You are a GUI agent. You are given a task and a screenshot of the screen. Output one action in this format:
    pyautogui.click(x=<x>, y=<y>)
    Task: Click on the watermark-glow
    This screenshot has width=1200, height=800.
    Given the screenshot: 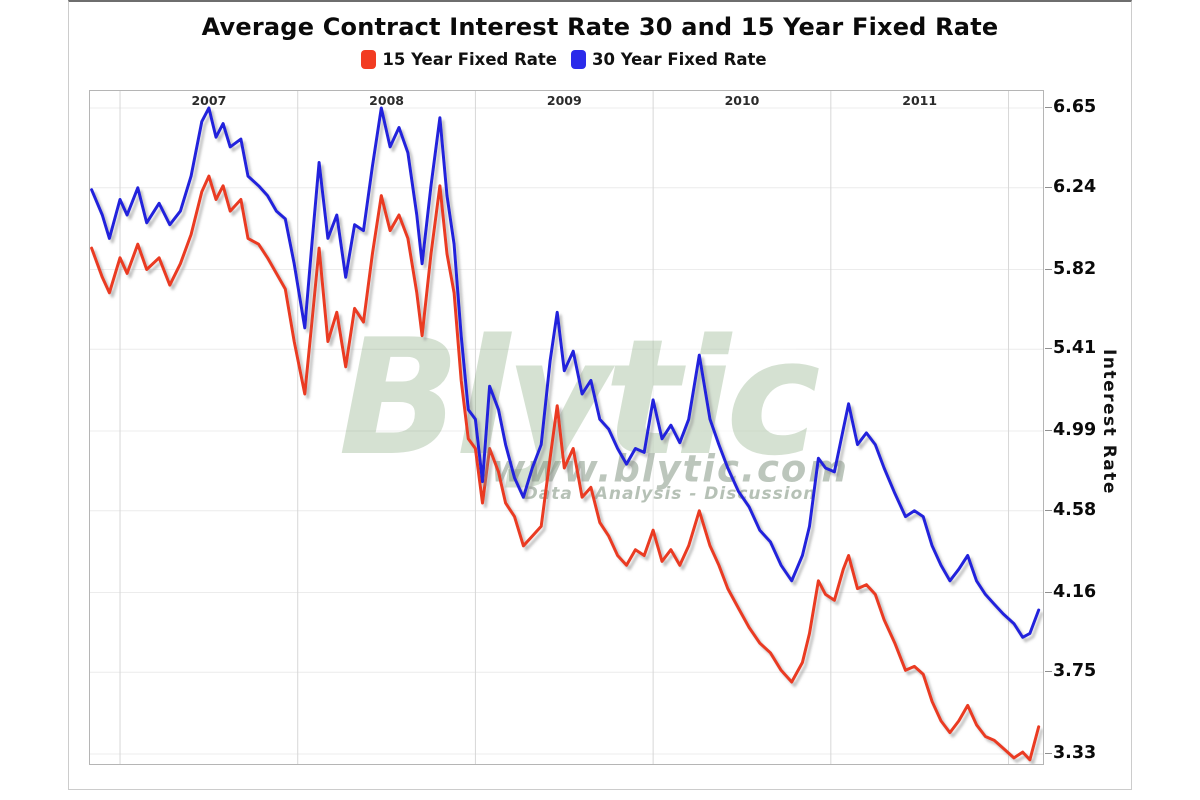 What is the action you would take?
    pyautogui.click(x=680, y=426)
    